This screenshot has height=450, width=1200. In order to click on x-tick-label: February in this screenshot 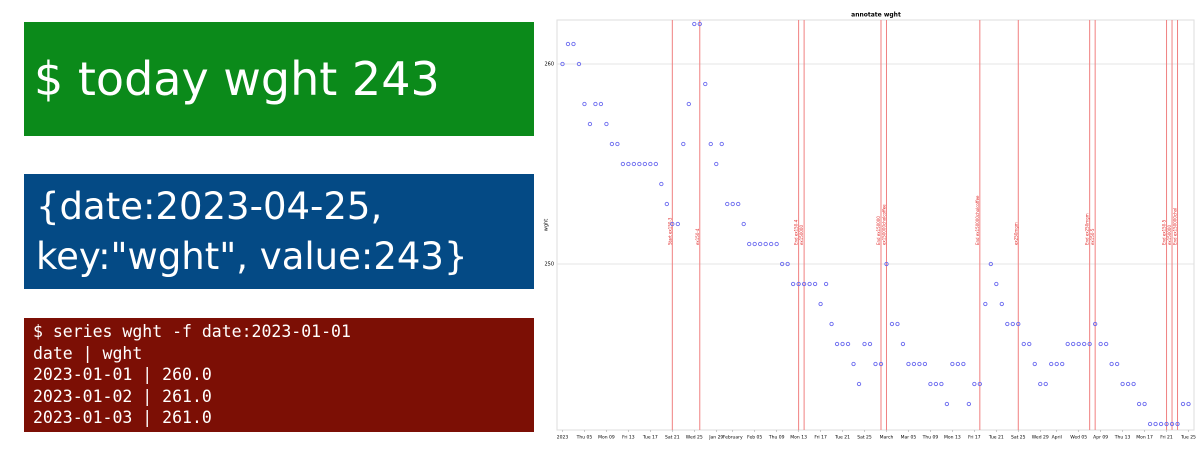, I will do `click(733, 438)`.